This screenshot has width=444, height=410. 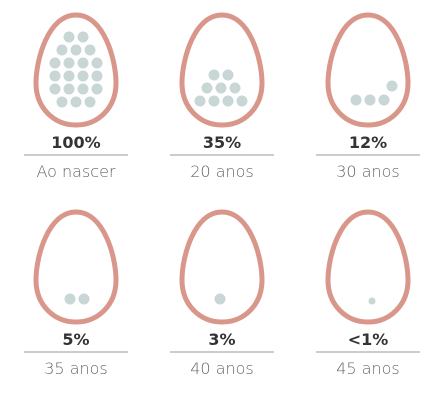 What do you see at coordinates (76, 368) in the screenshot?
I see `age: 35 anos` at bounding box center [76, 368].